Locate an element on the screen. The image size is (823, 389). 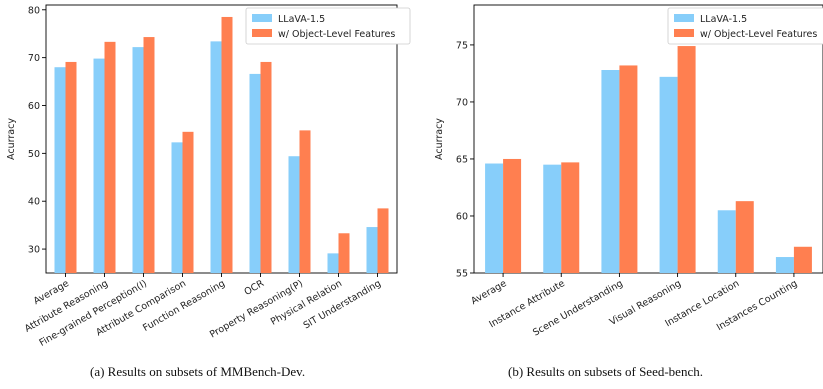
x-tick-label: OCR is located at coordinates (255, 288).